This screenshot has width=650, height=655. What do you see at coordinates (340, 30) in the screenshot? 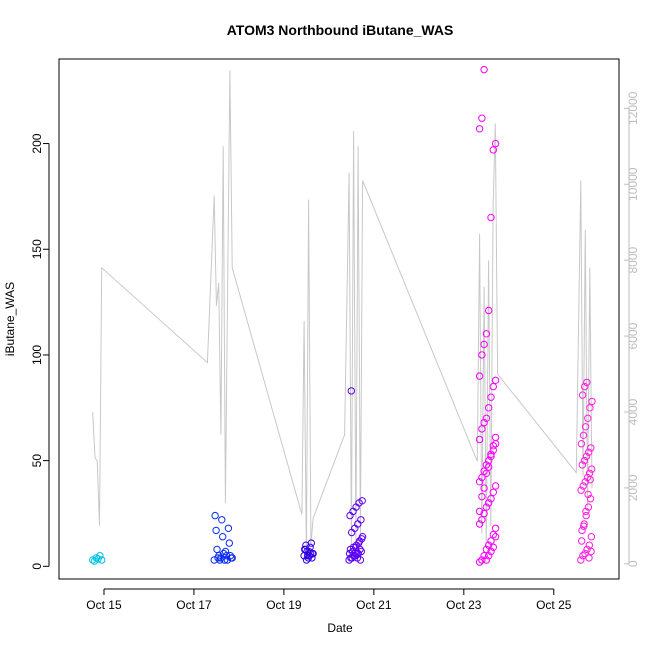
I see `chart-title: ATOM3 Northbound iButane_WAS` at bounding box center [340, 30].